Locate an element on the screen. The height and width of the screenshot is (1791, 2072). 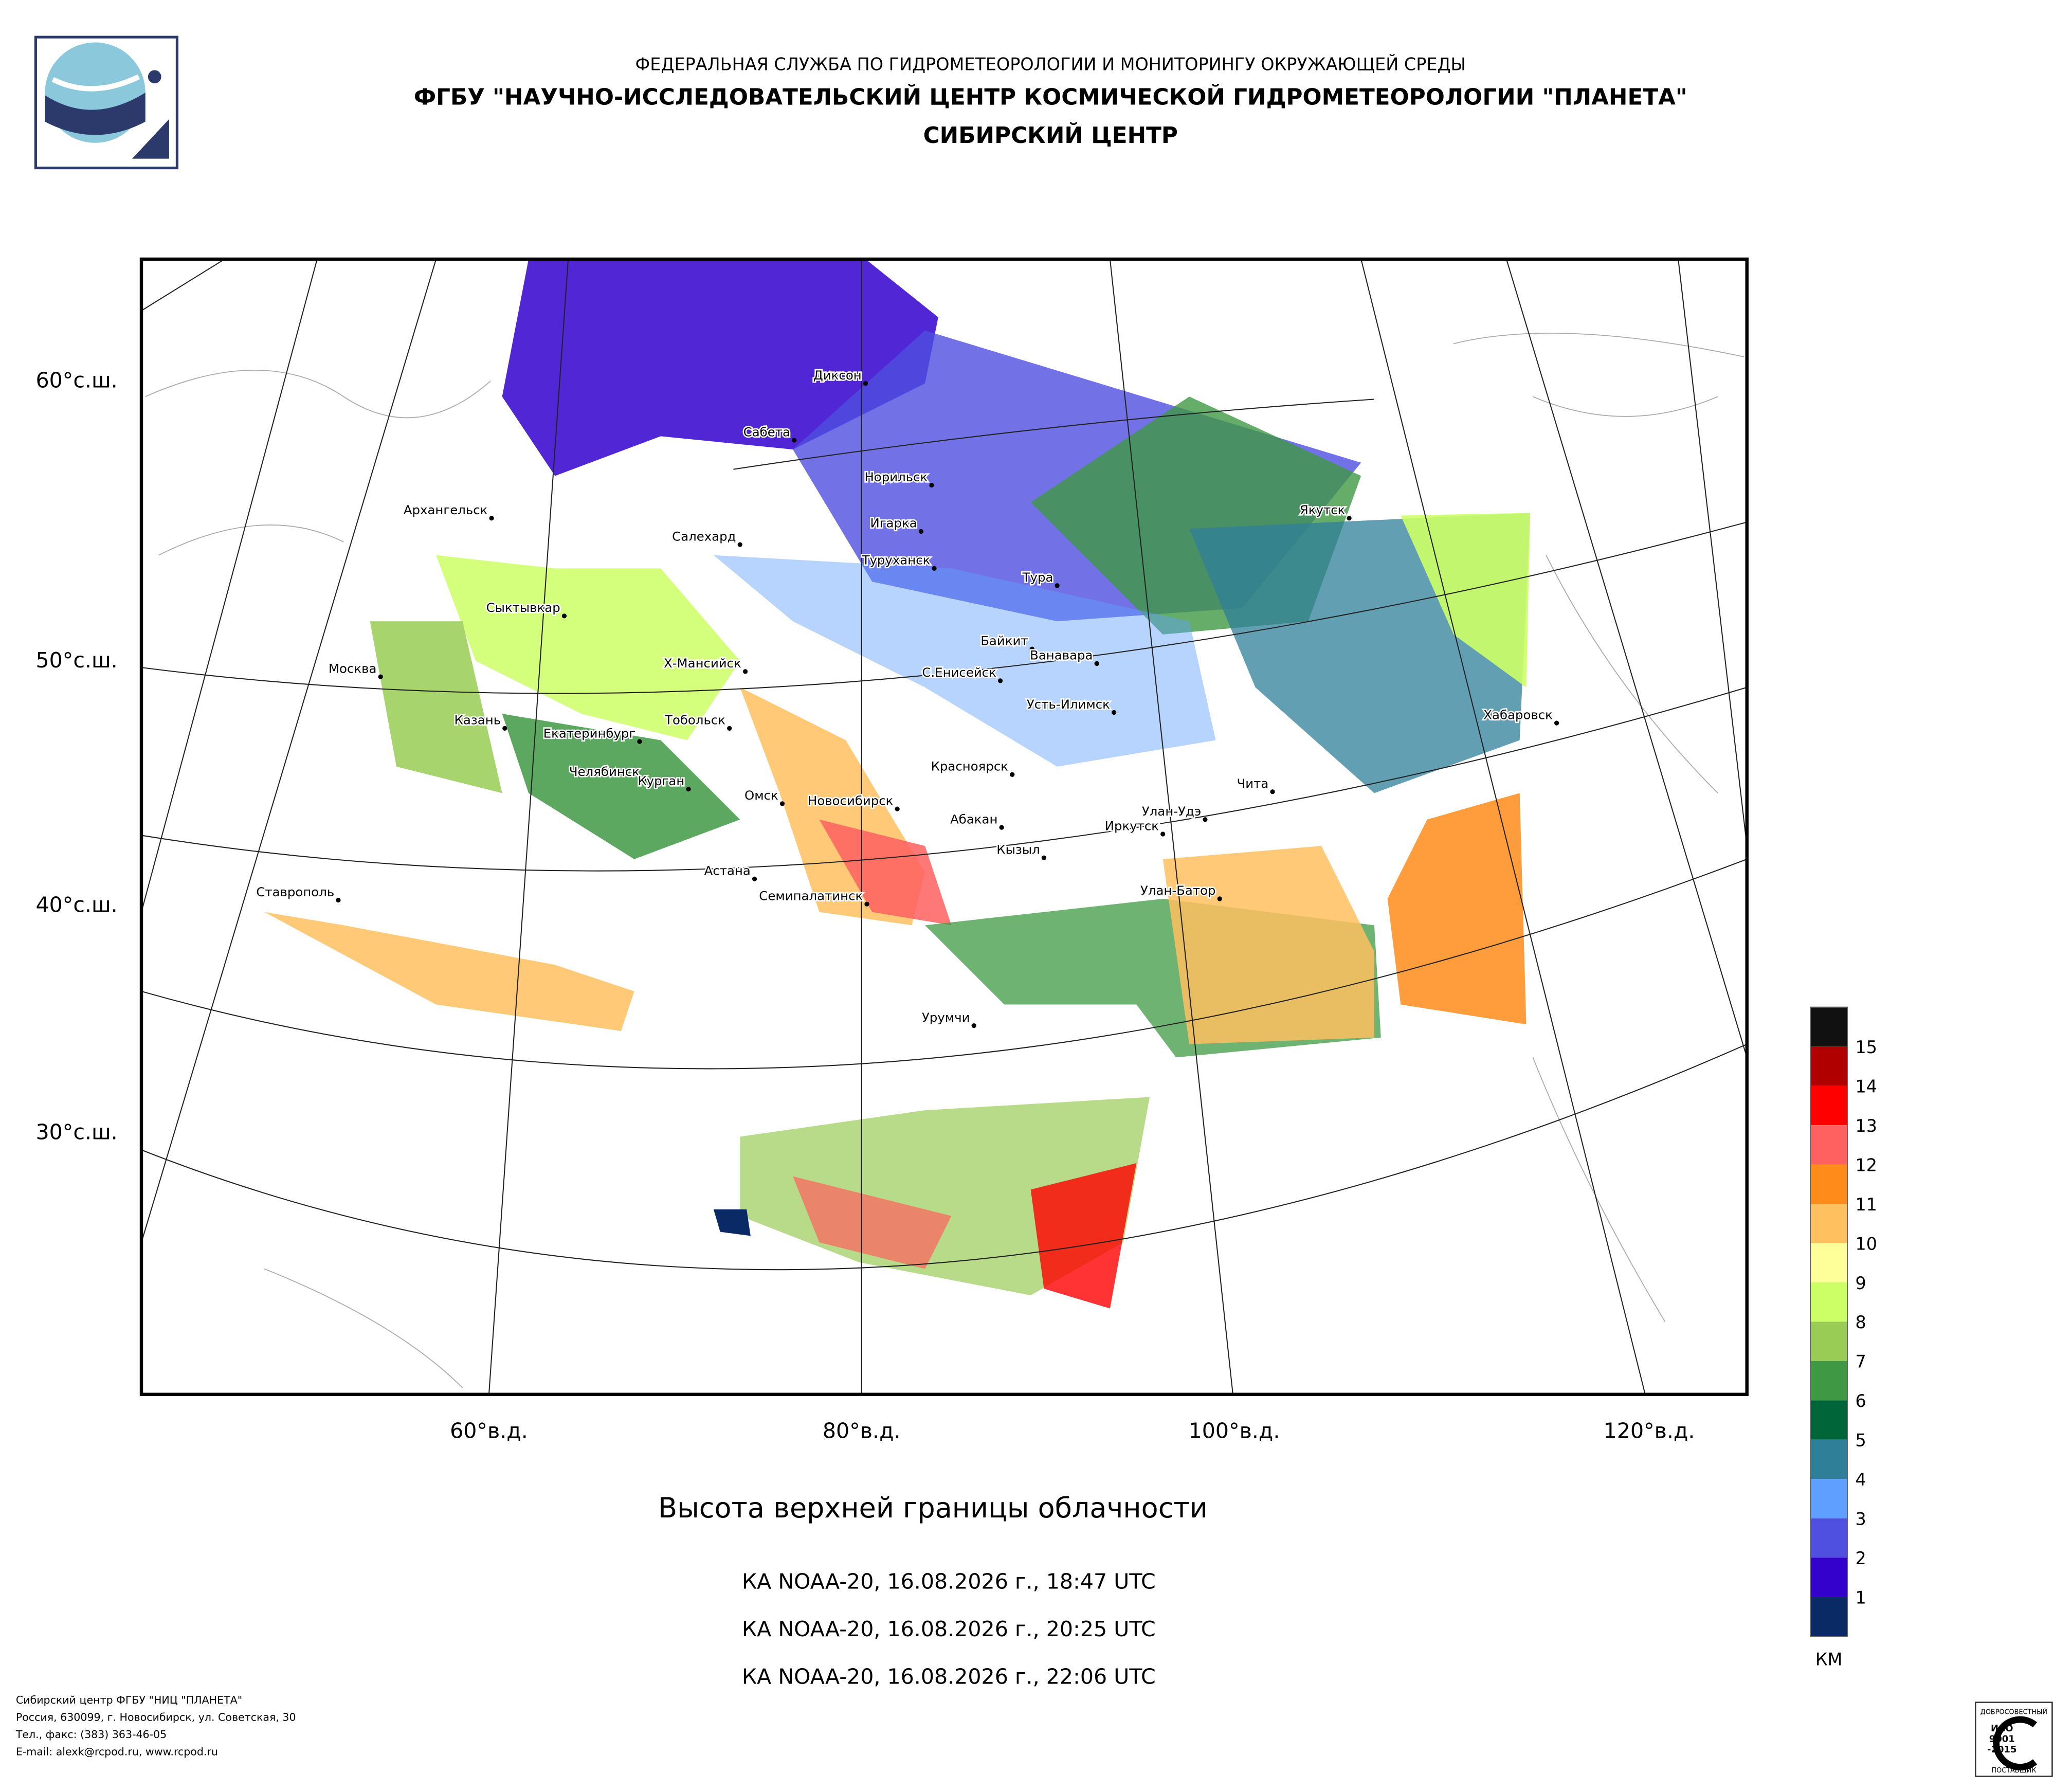
city-label: Кызыл is located at coordinates (1018, 849).